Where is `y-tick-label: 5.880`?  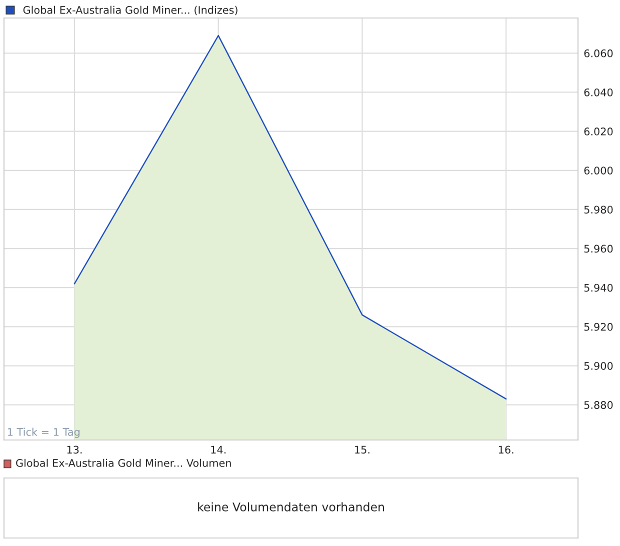
y-tick-label: 5.880 is located at coordinates (598, 405).